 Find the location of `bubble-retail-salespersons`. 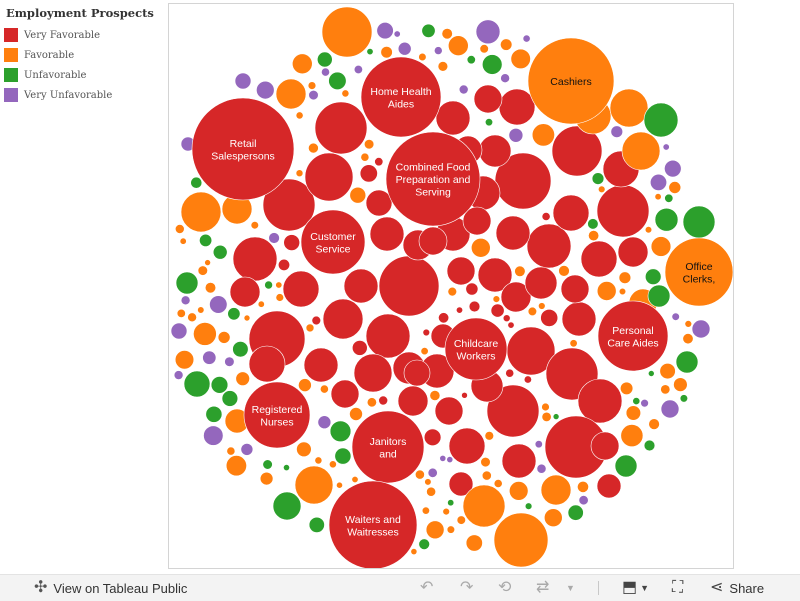

bubble-retail-salespersons is located at coordinates (243, 149).